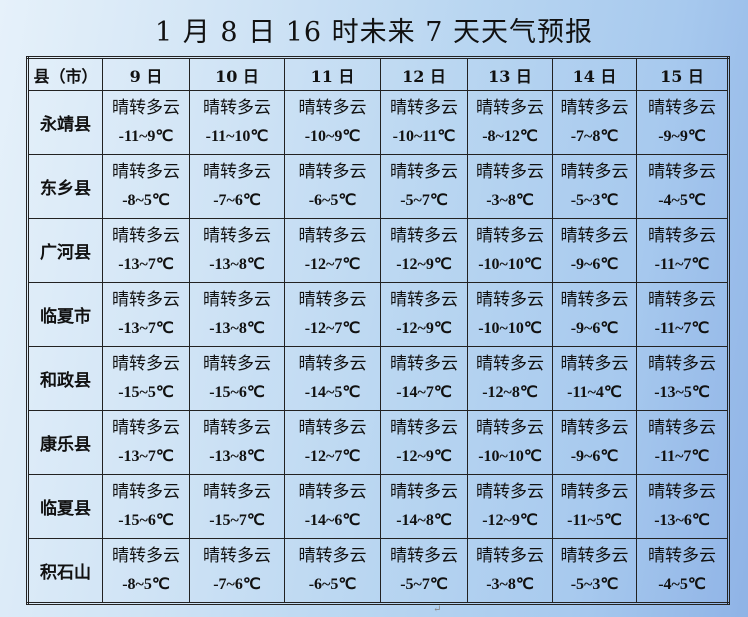 The width and height of the screenshot is (748, 617). Describe the element at coordinates (424, 250) in the screenshot. I see `forecast-cell: 晴转多云 -12~9℃` at that location.